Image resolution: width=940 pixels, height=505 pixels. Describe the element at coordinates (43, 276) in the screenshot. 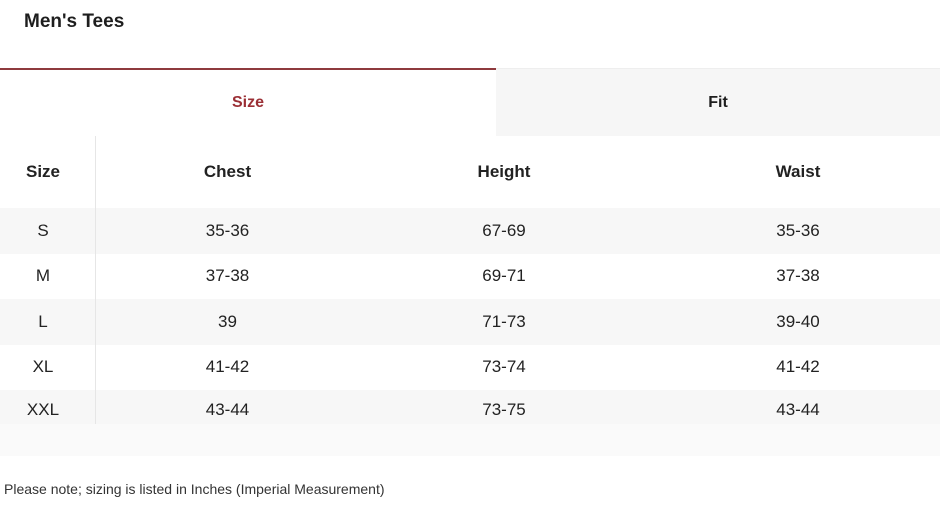

I see `cell-size: M` at that location.